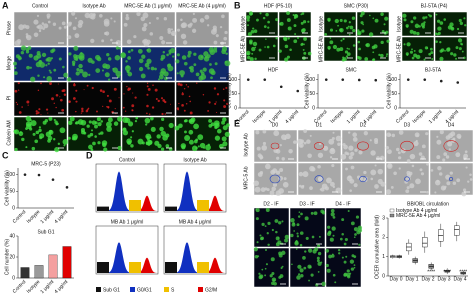 The image size is (475, 298). What do you see at coordinates (5, 155) in the screenshot?
I see `panel-letter: C` at bounding box center [5, 155].